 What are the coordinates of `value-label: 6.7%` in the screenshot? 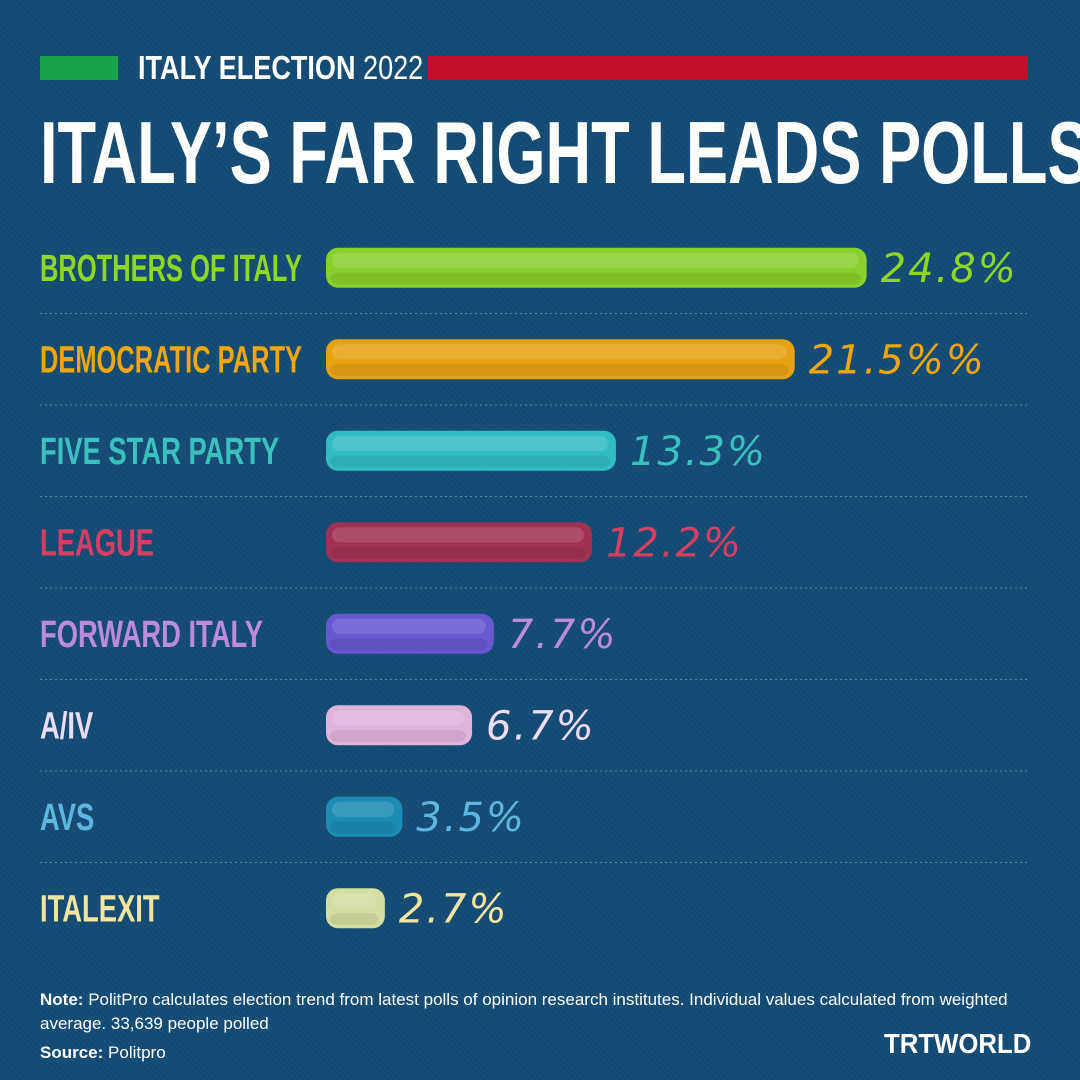 It's located at (541, 726).